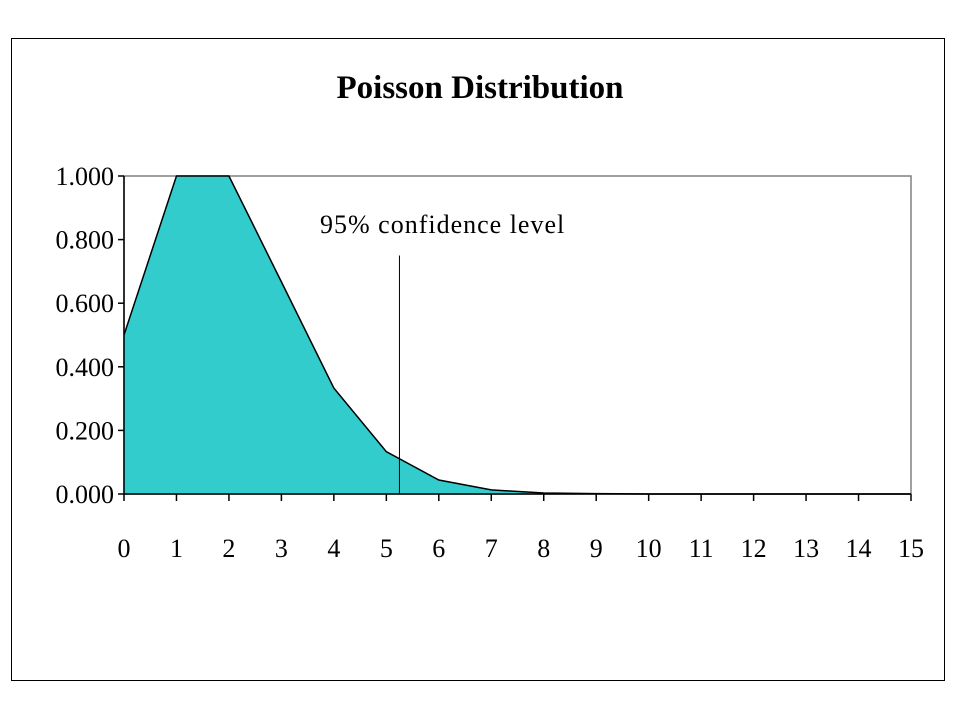  What do you see at coordinates (754, 548) in the screenshot?
I see `x-tick-label: 12` at bounding box center [754, 548].